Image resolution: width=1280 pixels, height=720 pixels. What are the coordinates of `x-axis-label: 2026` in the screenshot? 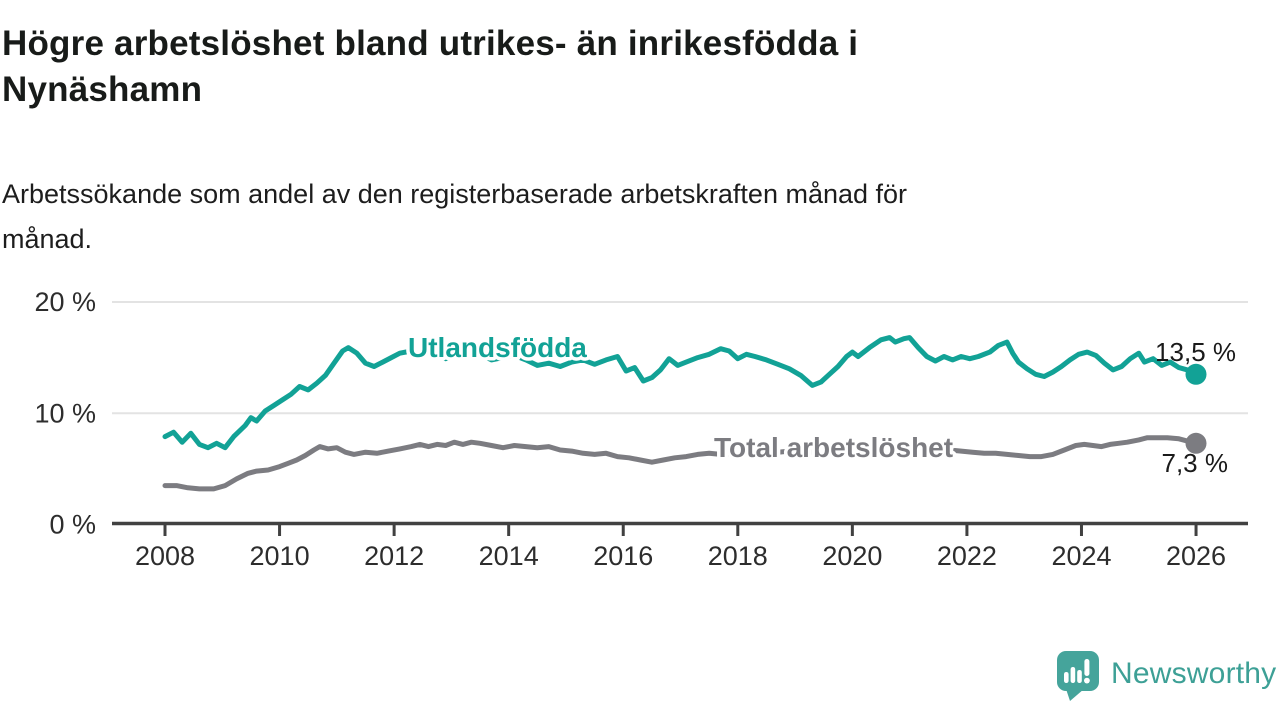 It's located at (1196, 556).